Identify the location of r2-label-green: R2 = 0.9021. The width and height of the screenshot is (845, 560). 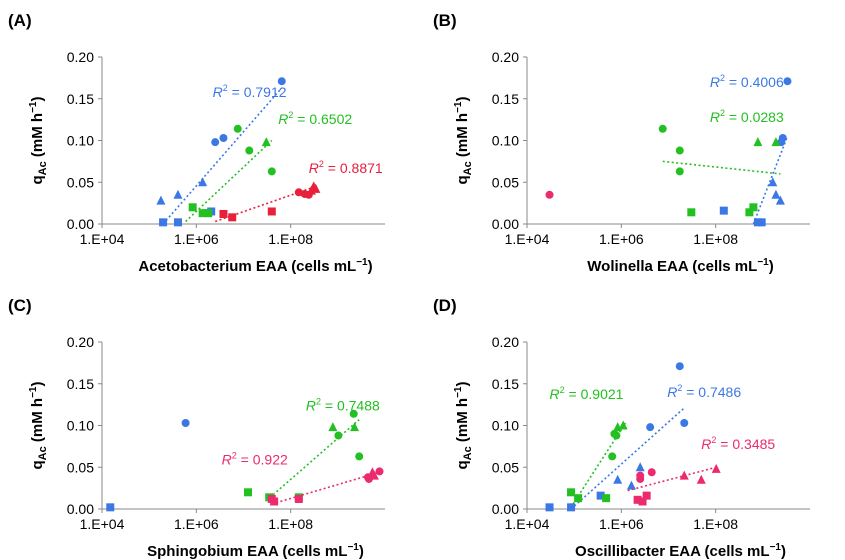
(587, 393).